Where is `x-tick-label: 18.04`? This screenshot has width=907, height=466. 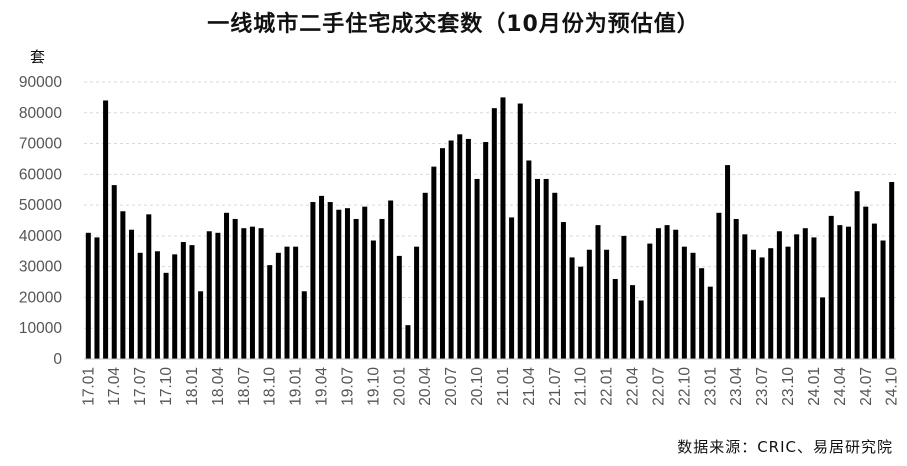 x-tick-label: 18.04 is located at coordinates (218, 386).